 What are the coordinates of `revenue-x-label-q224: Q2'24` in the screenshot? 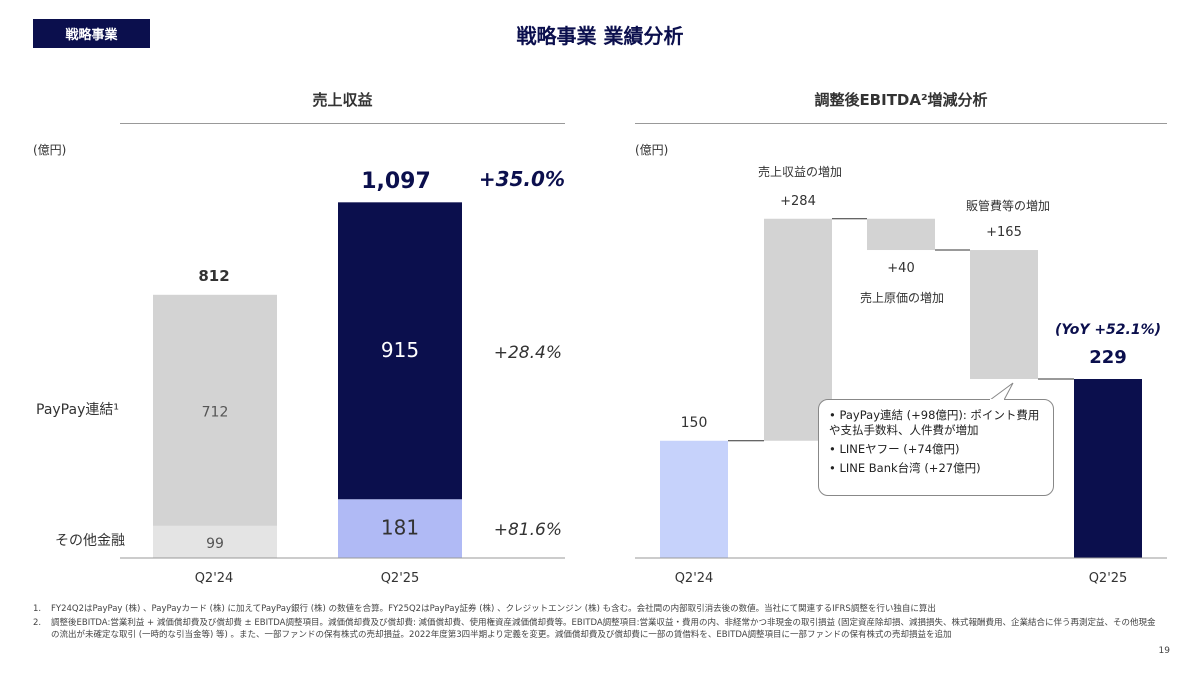 It's located at (214, 578).